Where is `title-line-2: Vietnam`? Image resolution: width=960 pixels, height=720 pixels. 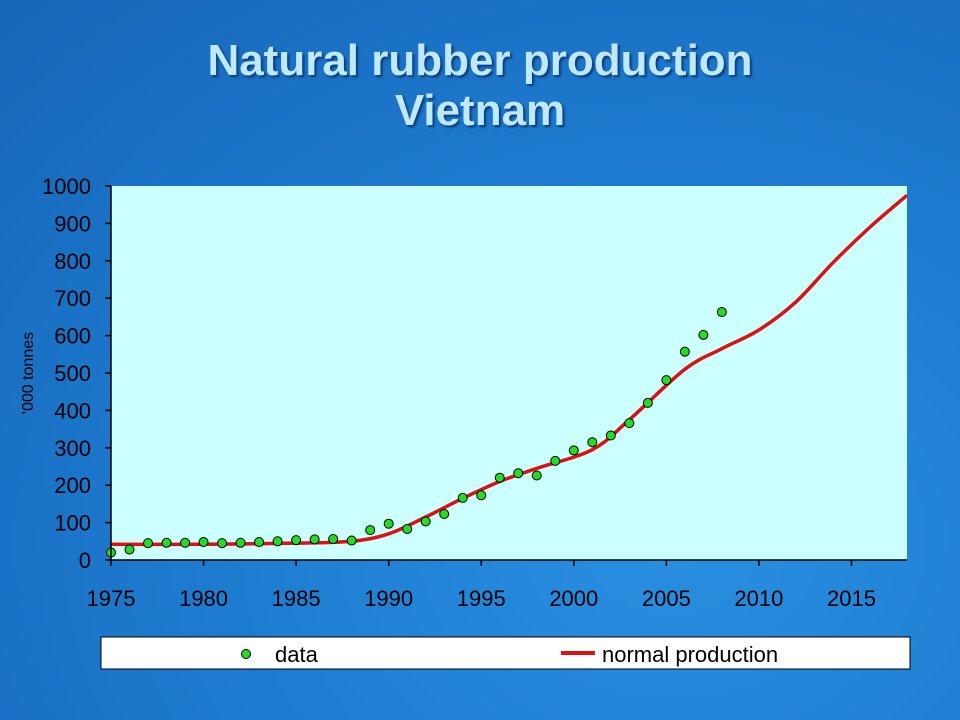
title-line-2: Vietnam is located at coordinates (480, 110).